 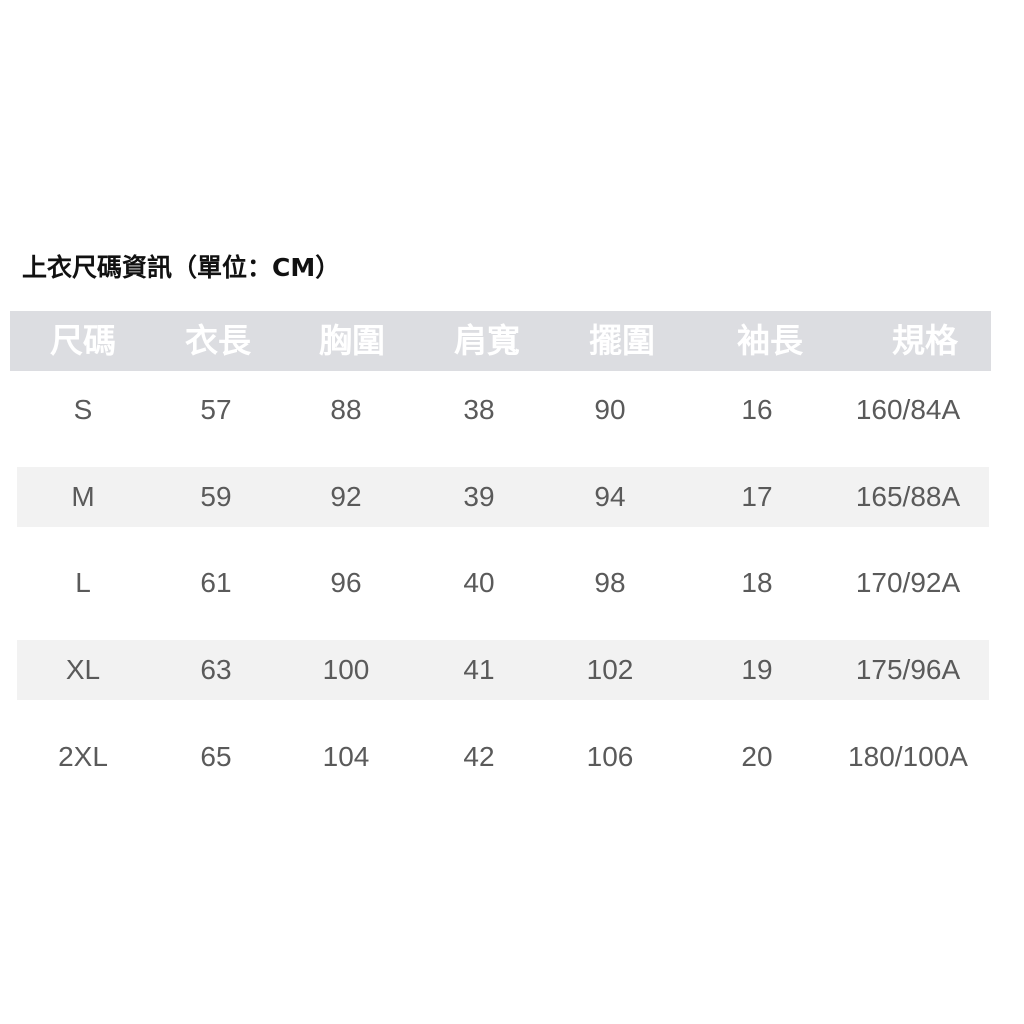 What do you see at coordinates (352, 340) in the screenshot?
I see `header-chest: 胸圍` at bounding box center [352, 340].